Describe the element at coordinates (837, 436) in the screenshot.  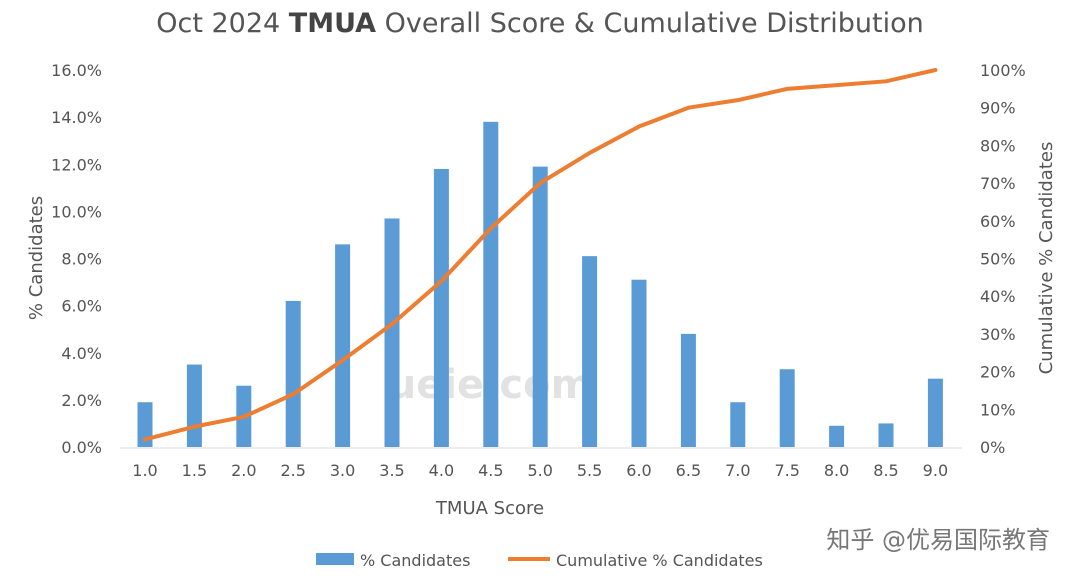
I see `bar-8.0` at that location.